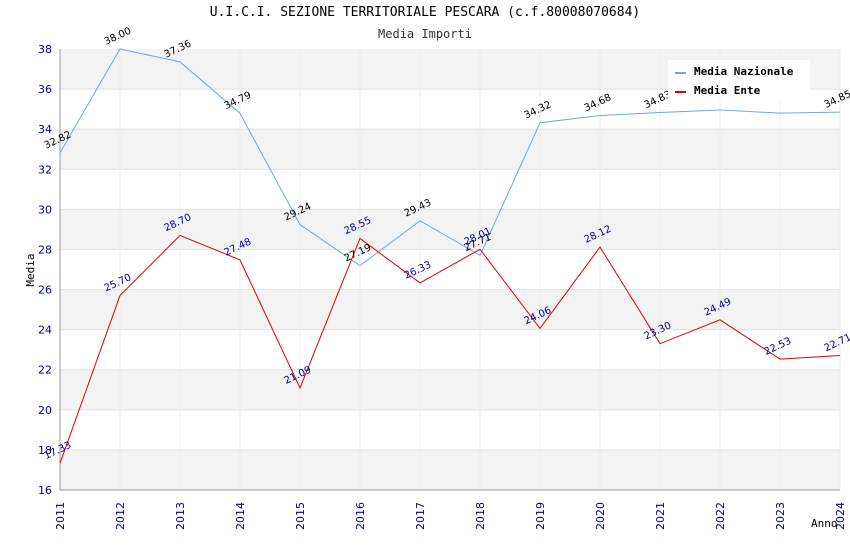 Image resolution: width=850 pixels, height=550 pixels. What do you see at coordinates (300, 516) in the screenshot?
I see `x-tick-label: 2015` at bounding box center [300, 516].